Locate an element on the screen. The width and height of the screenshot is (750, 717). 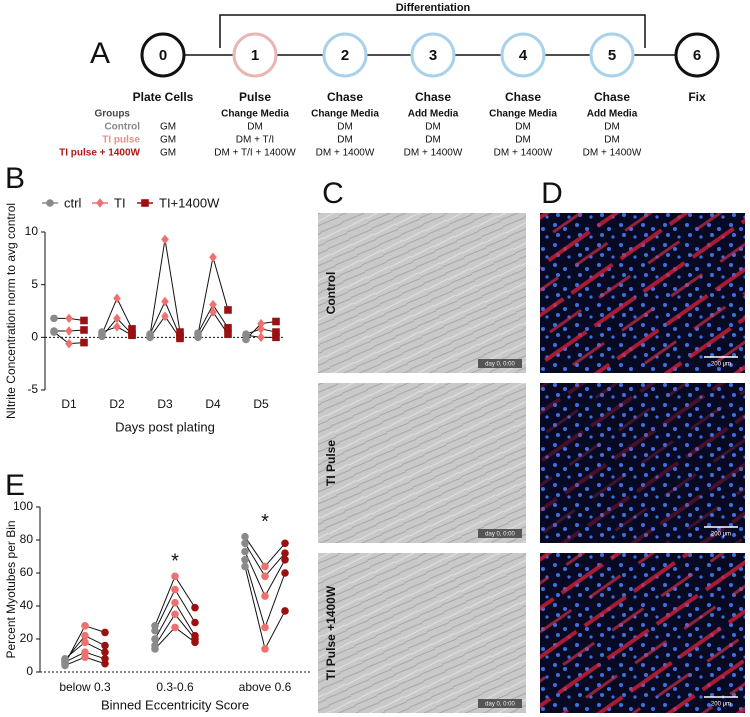
step-number: 6 is located at coordinates (697, 55).